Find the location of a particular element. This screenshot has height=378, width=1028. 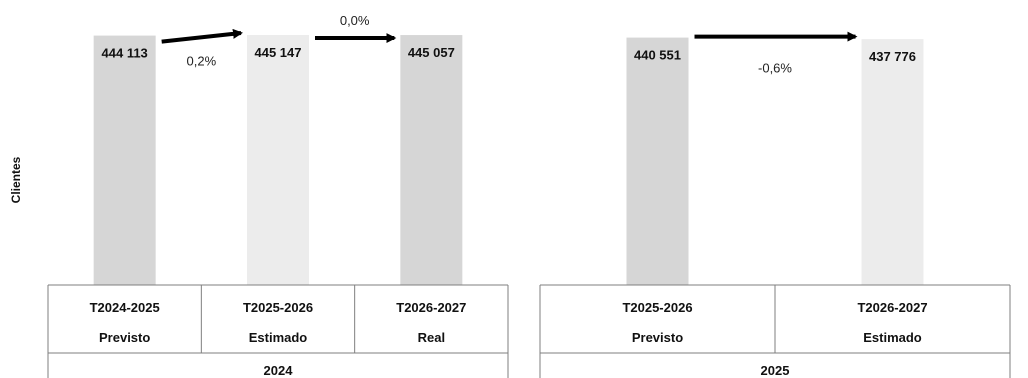

y-axis-label: Clientes is located at coordinates (16, 179).